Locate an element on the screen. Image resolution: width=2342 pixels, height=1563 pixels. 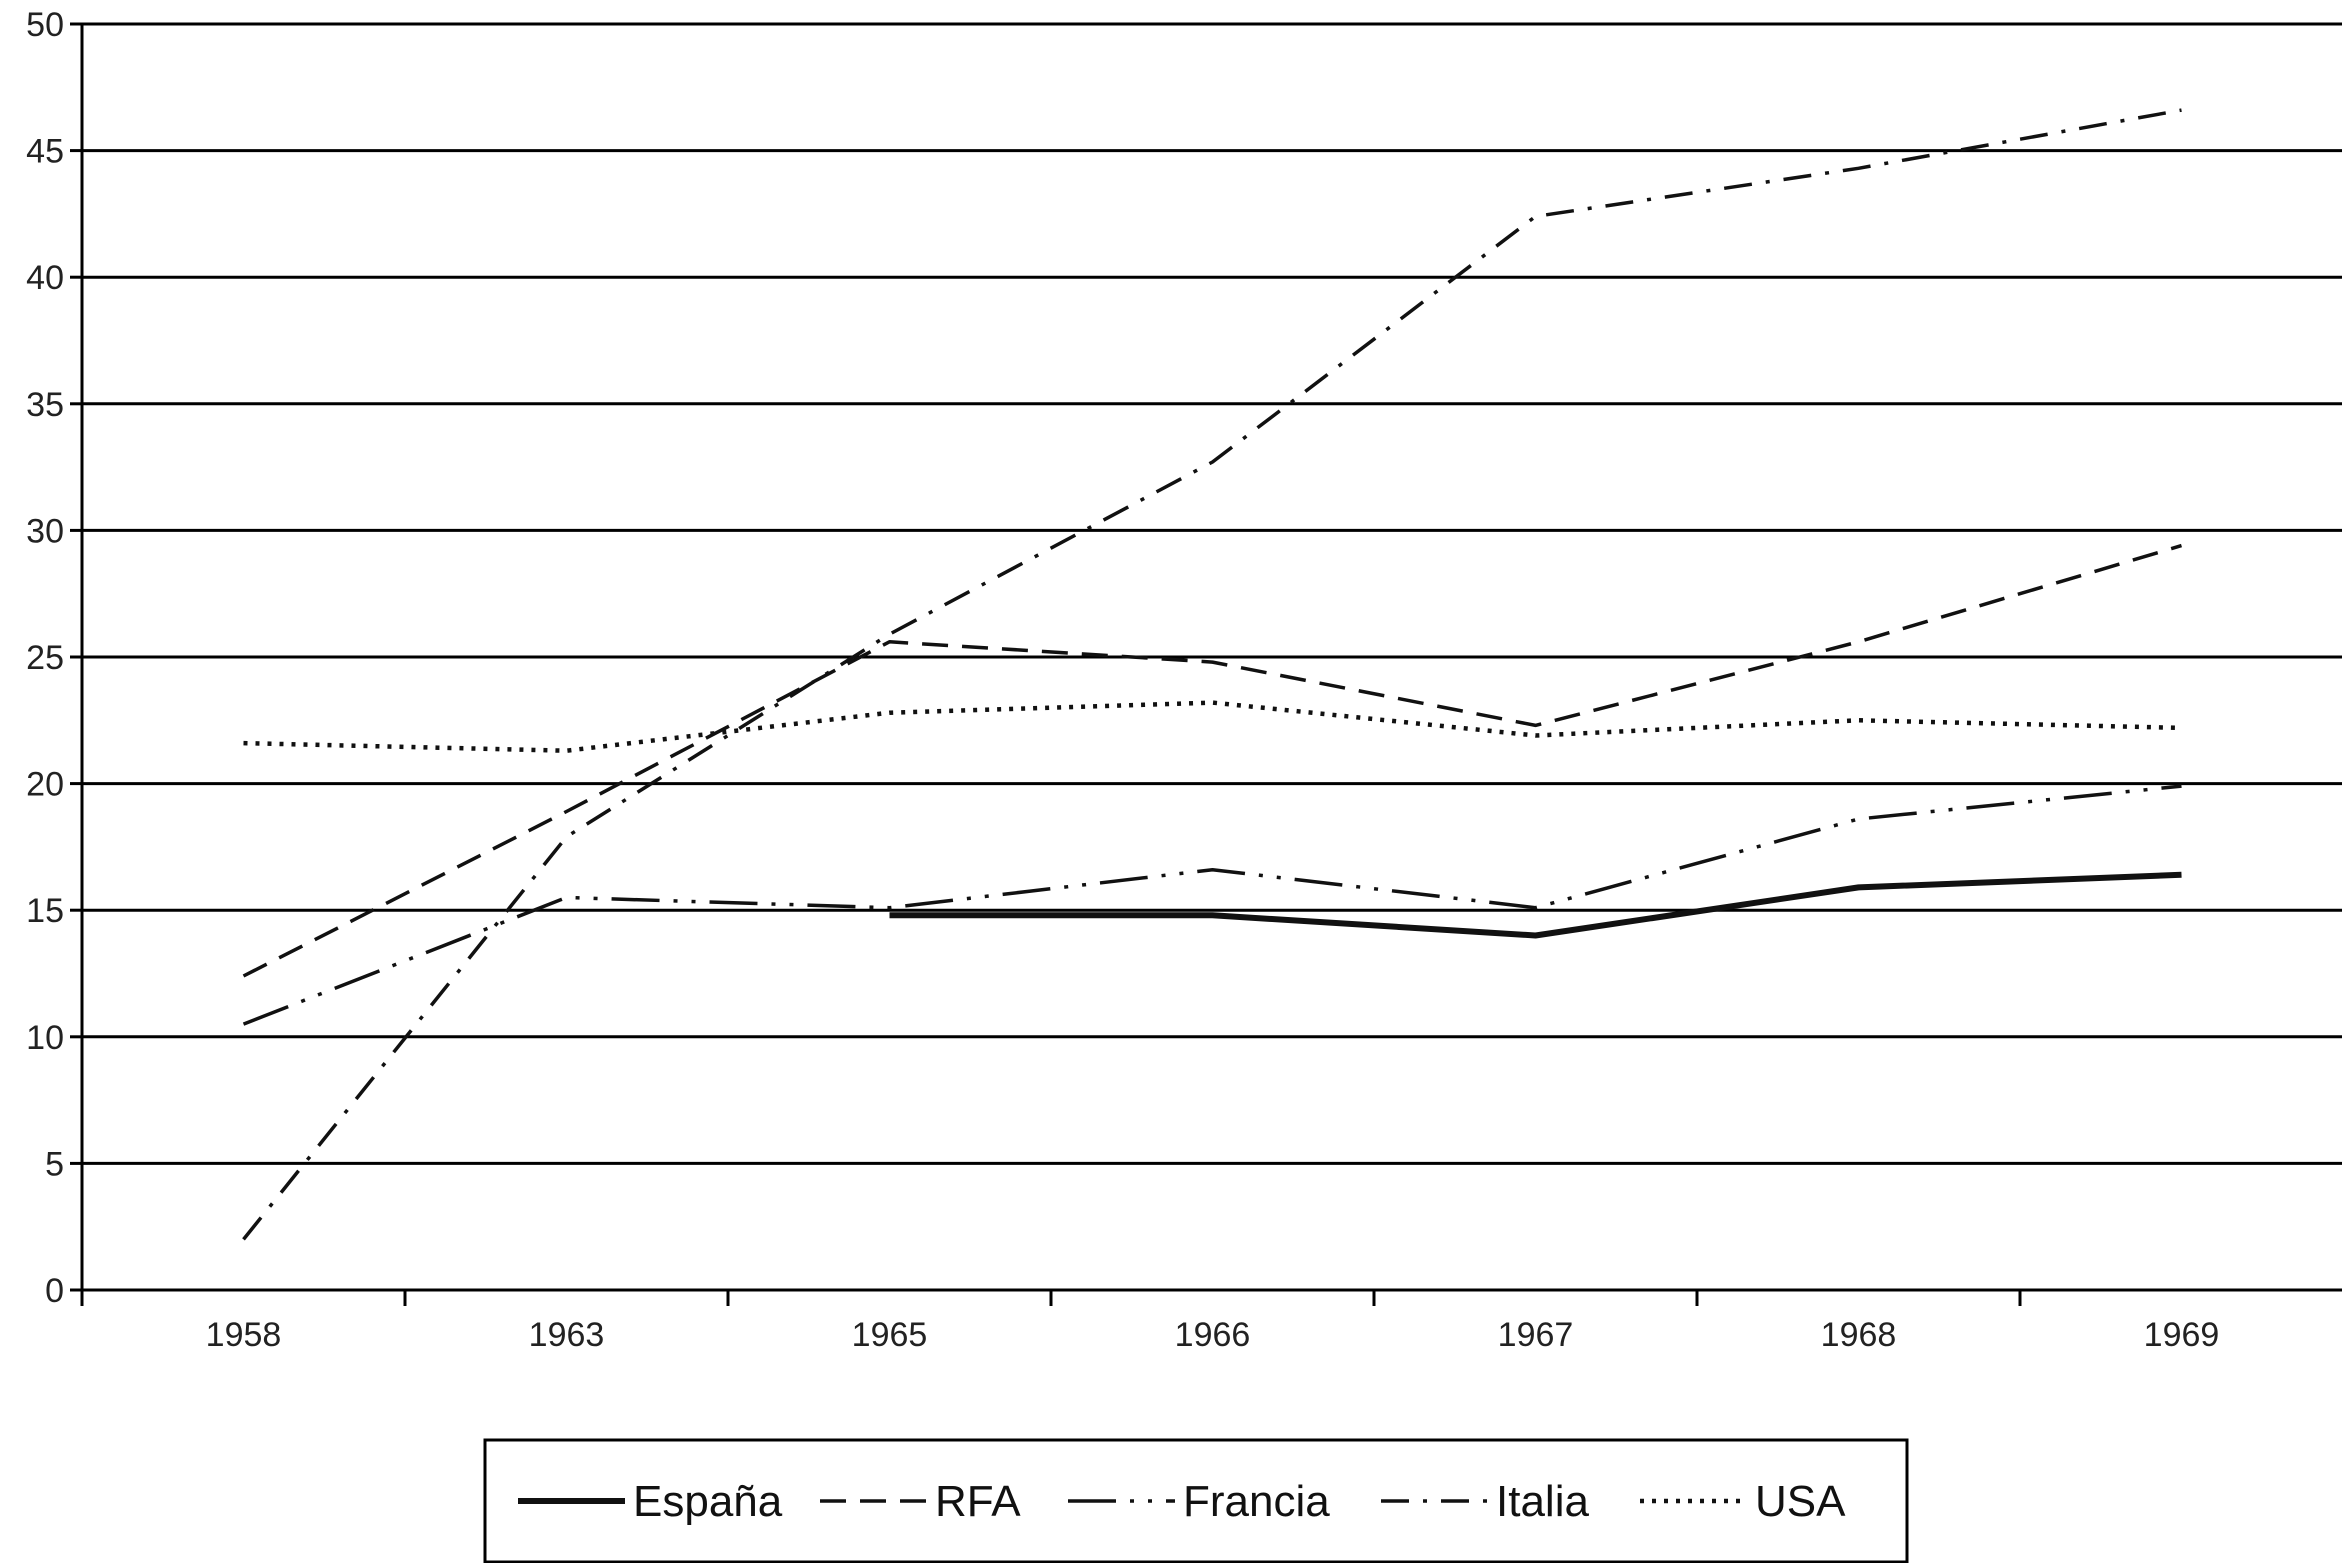
x-tick-label: 1969 is located at coordinates (2182, 1335).